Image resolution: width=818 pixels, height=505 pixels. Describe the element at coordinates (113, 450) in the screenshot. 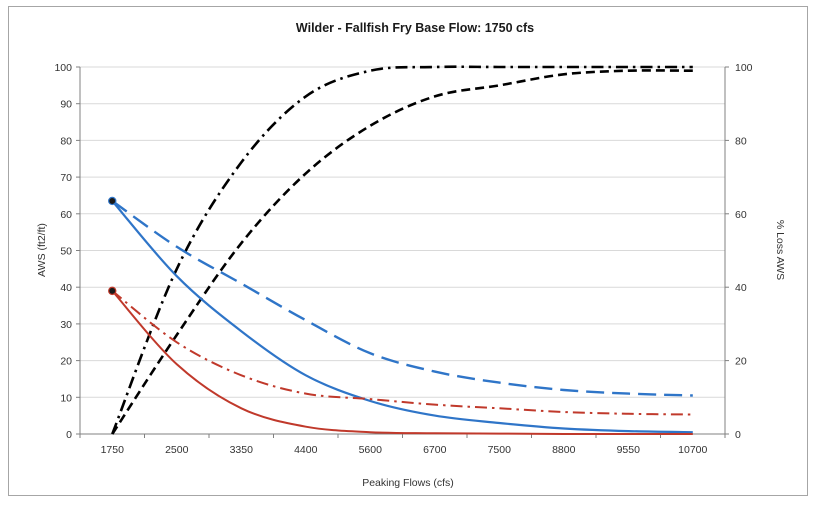

I see `x-tick-label: 1750` at that location.